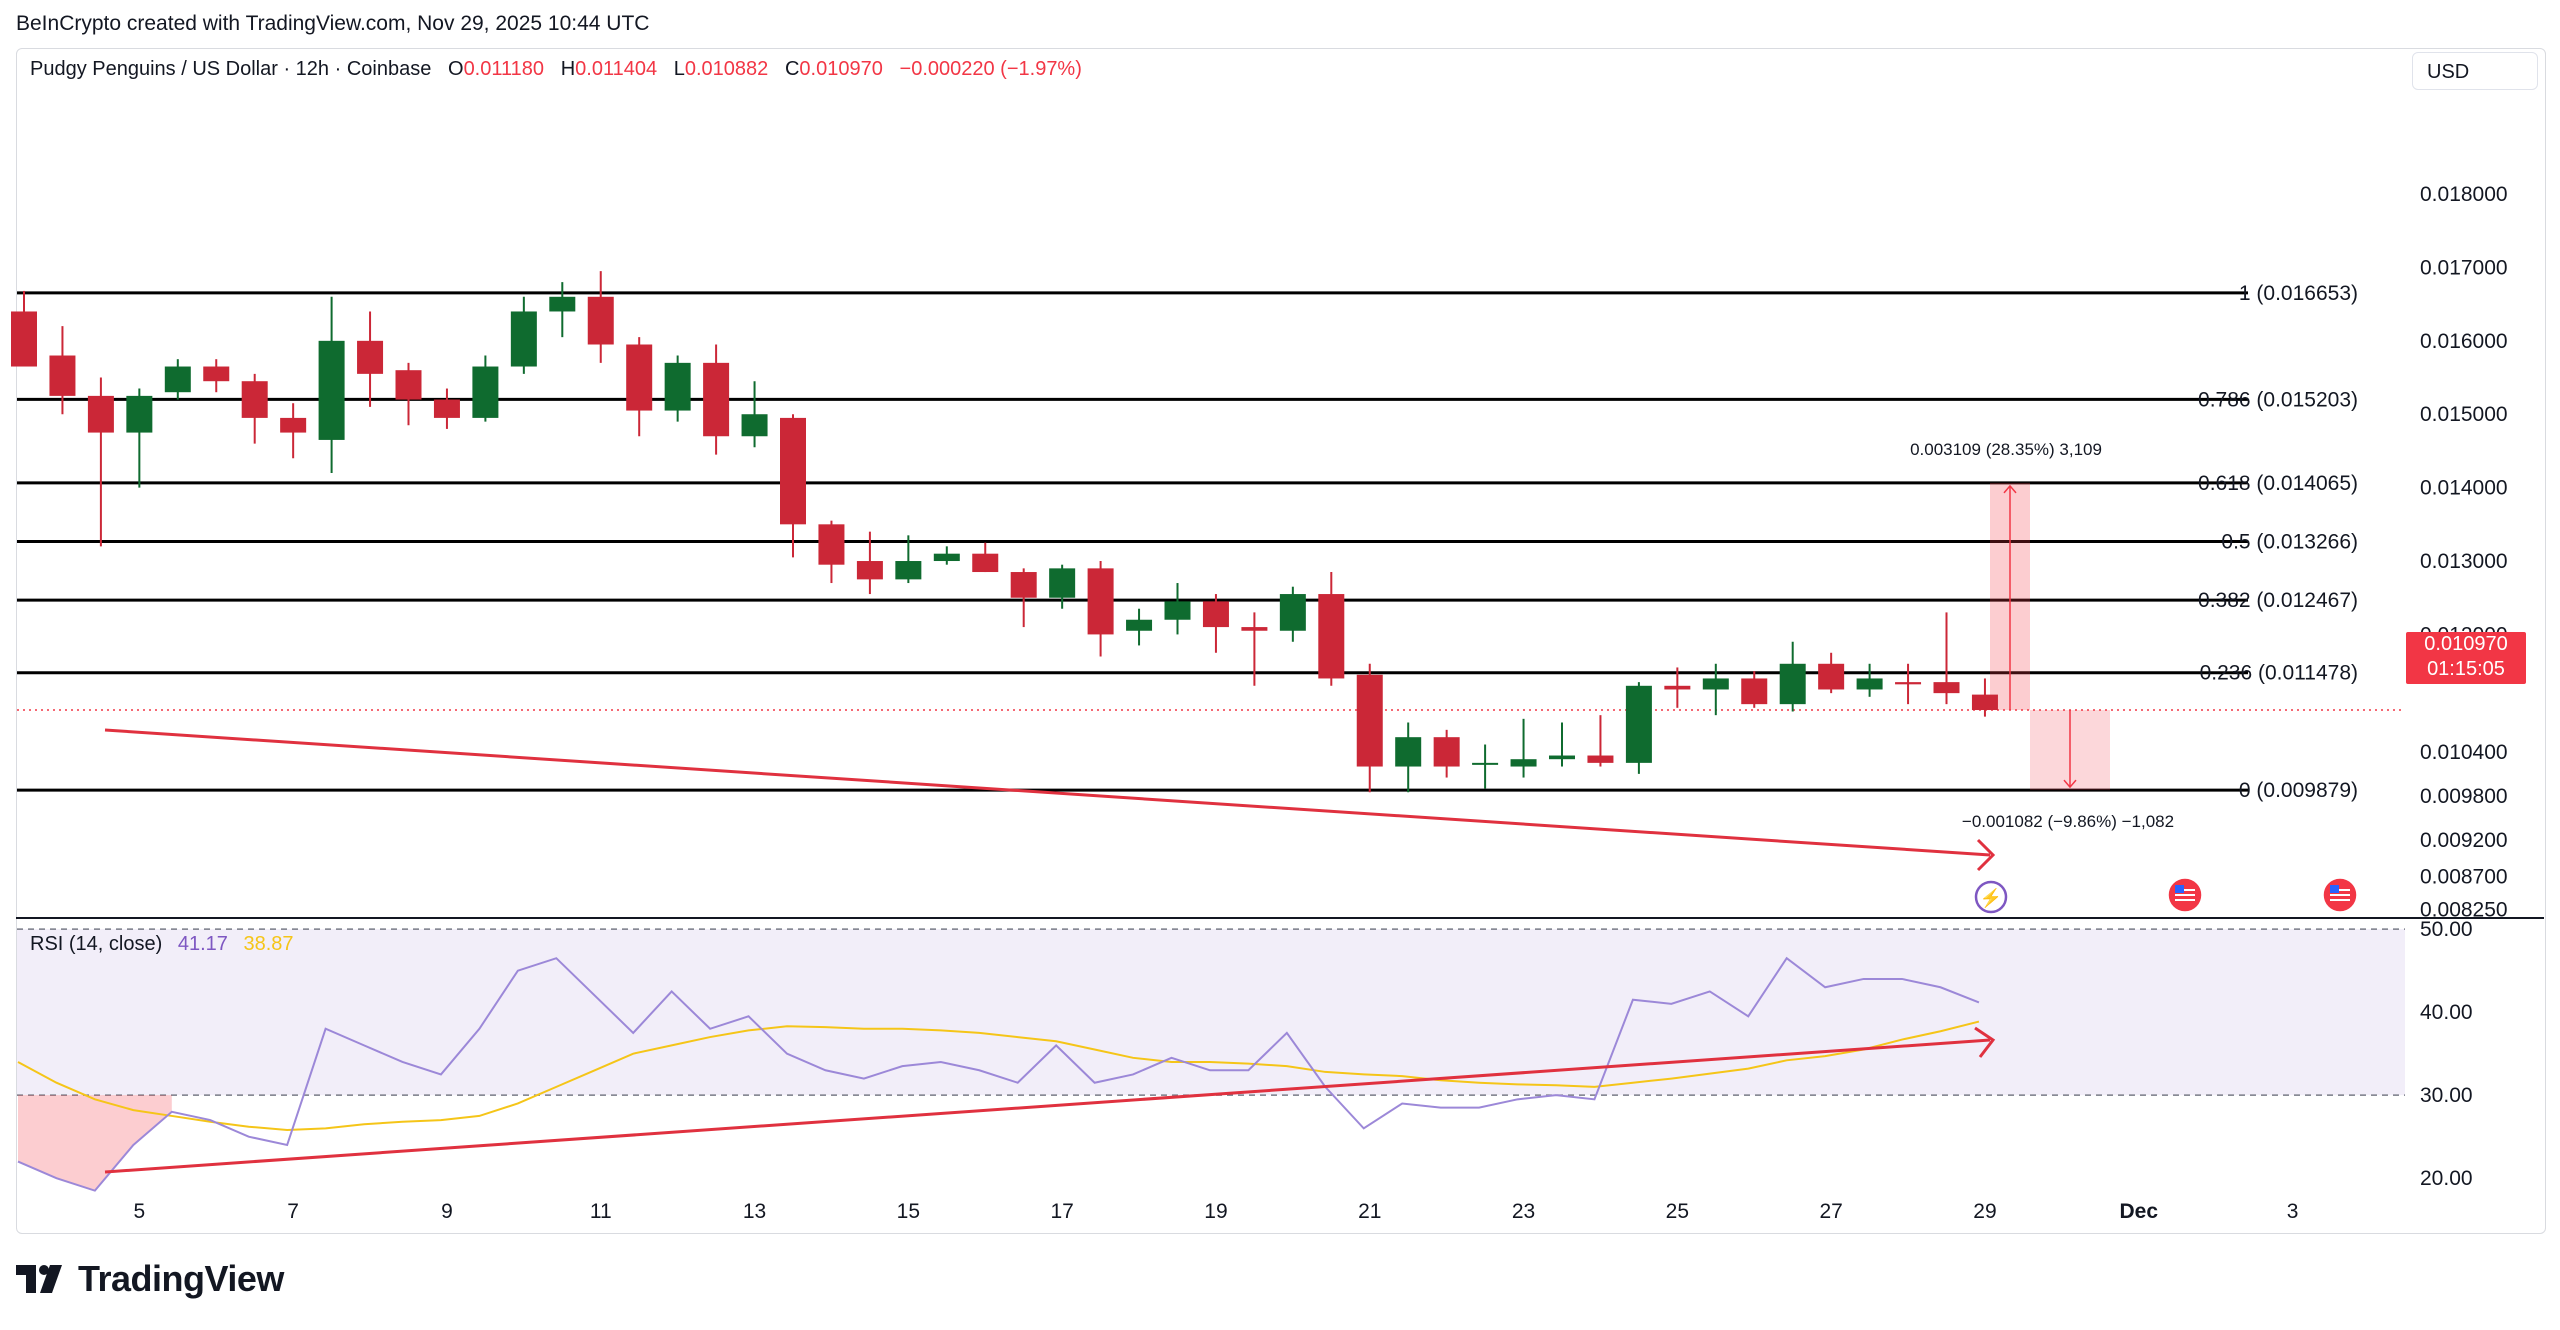 The height and width of the screenshot is (1330, 2560). What do you see at coordinates (2464, 840) in the screenshot?
I see `price-axis-tick: 0.009200` at bounding box center [2464, 840].